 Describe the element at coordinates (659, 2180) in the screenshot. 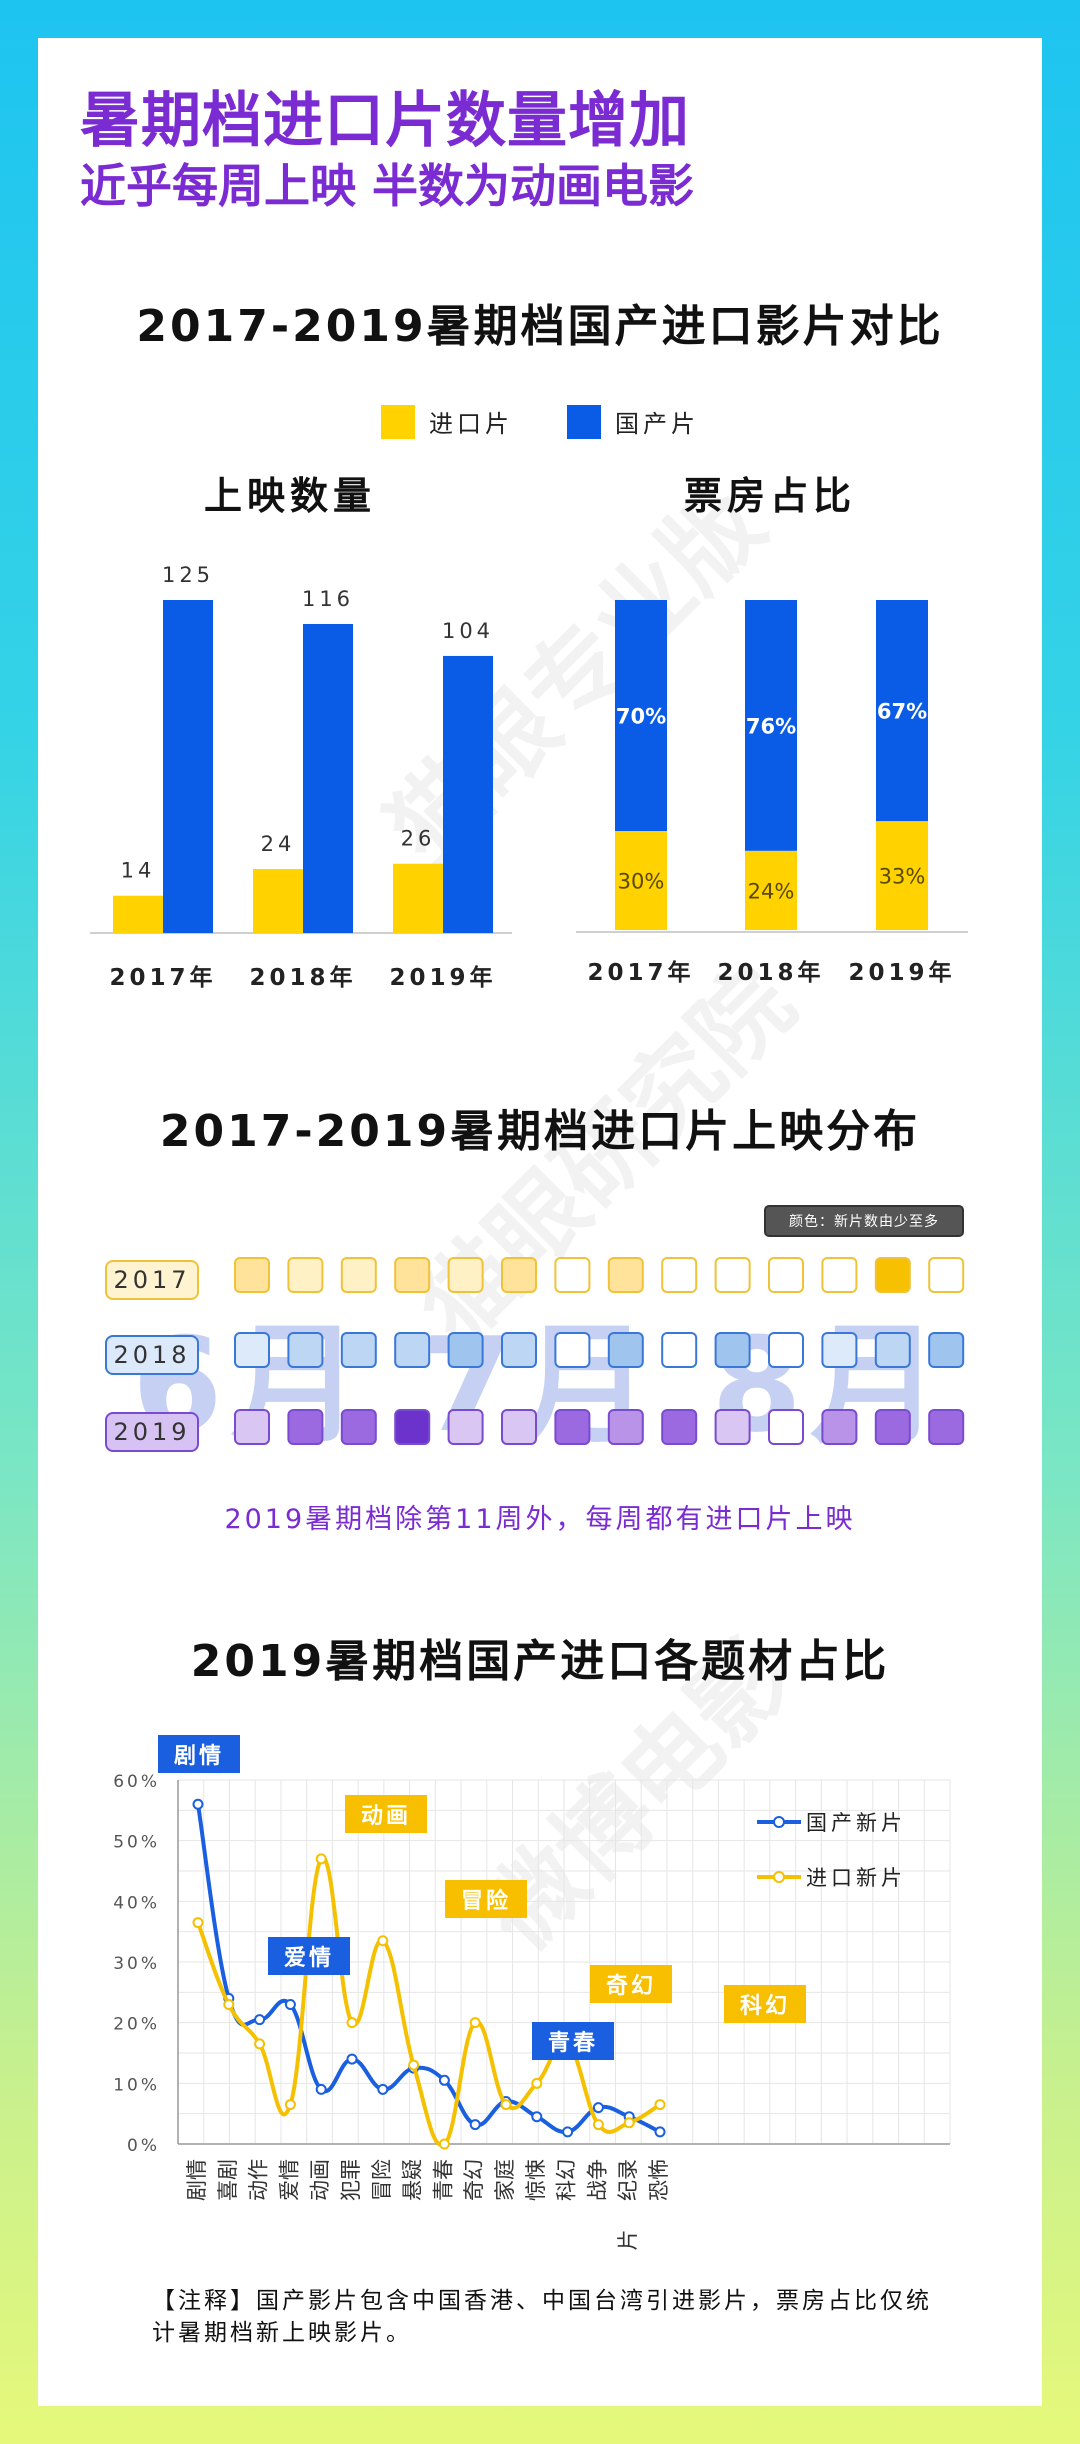

I see `x-tick-label-恐怖: 恐怖` at that location.